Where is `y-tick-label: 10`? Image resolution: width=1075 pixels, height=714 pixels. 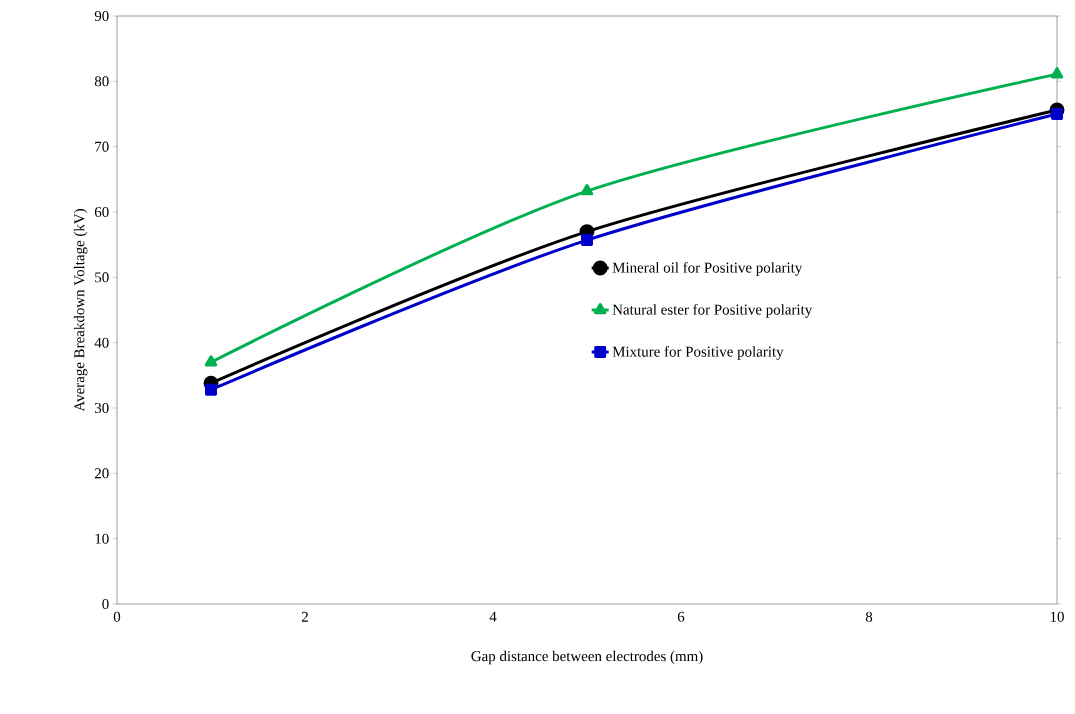
y-tick-label: 10 is located at coordinates (102, 538).